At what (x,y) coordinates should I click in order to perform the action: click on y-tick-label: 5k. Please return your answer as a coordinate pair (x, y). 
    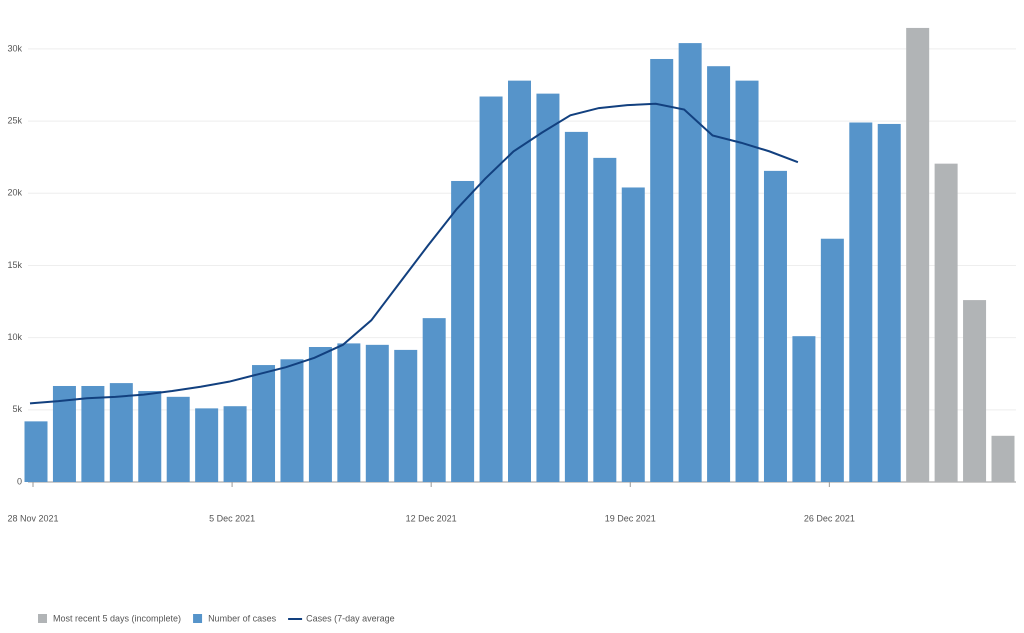
    Looking at the image, I should click on (17, 409).